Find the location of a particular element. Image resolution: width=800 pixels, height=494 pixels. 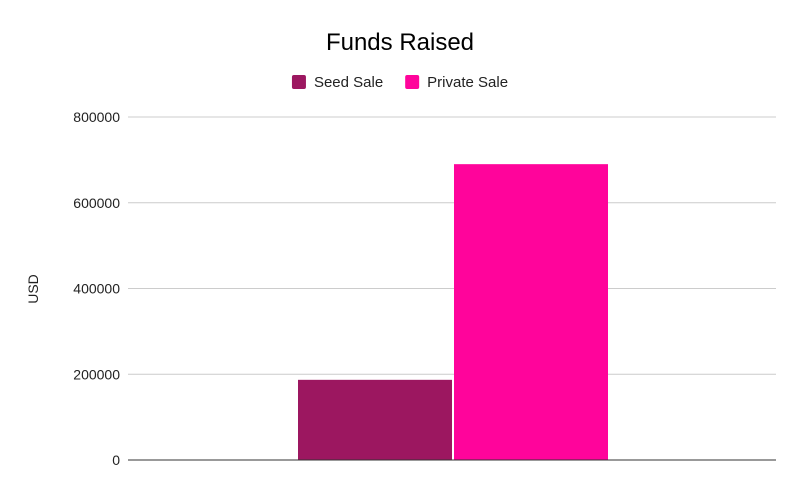

legend-label: Private Sale is located at coordinates (467, 82).